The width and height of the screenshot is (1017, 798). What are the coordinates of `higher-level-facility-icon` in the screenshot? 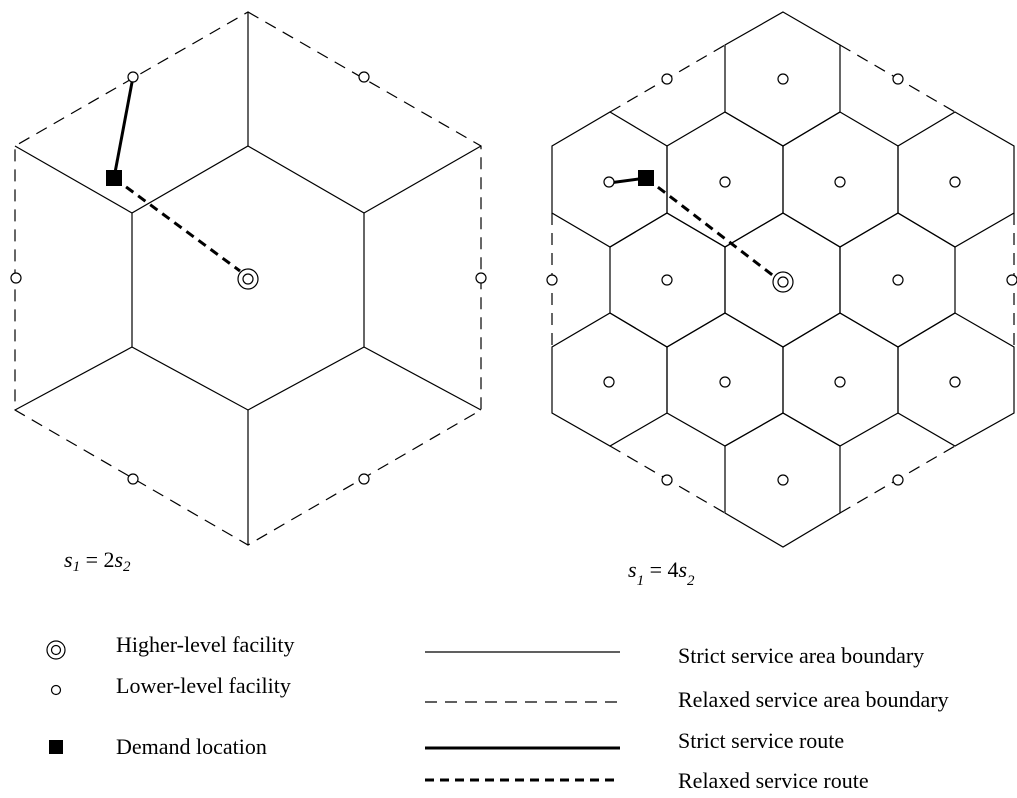 It's located at (56, 650).